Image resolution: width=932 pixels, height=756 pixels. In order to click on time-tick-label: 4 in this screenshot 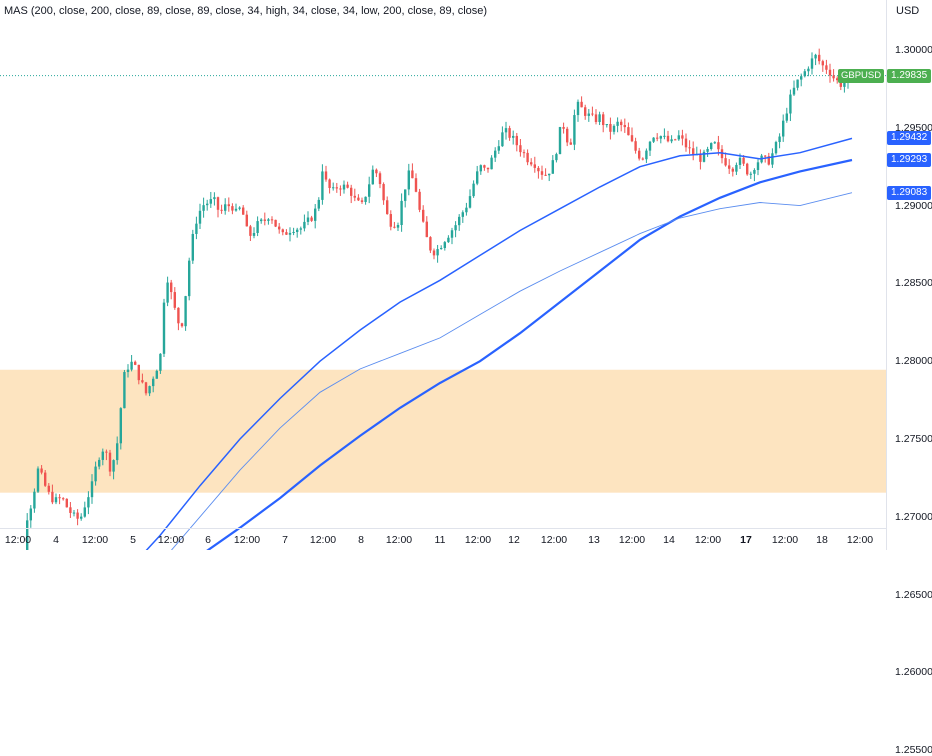, I will do `click(56, 540)`.